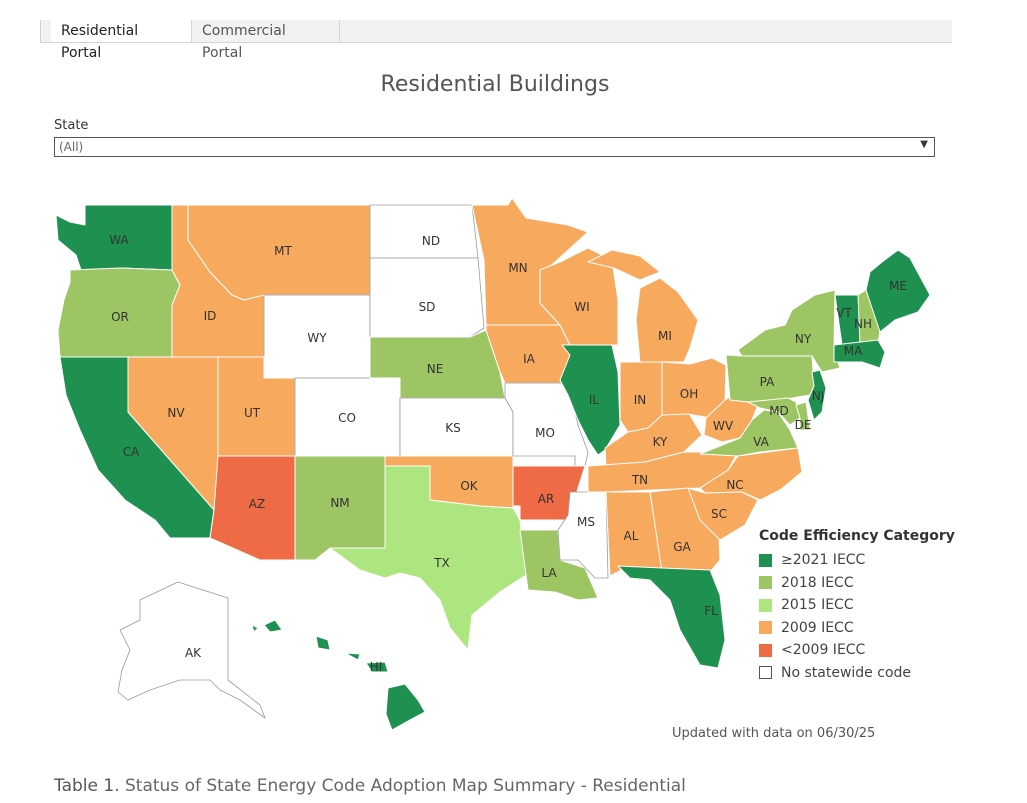 This screenshot has width=1027, height=803. I want to click on state-shape-md, so click(774, 411).